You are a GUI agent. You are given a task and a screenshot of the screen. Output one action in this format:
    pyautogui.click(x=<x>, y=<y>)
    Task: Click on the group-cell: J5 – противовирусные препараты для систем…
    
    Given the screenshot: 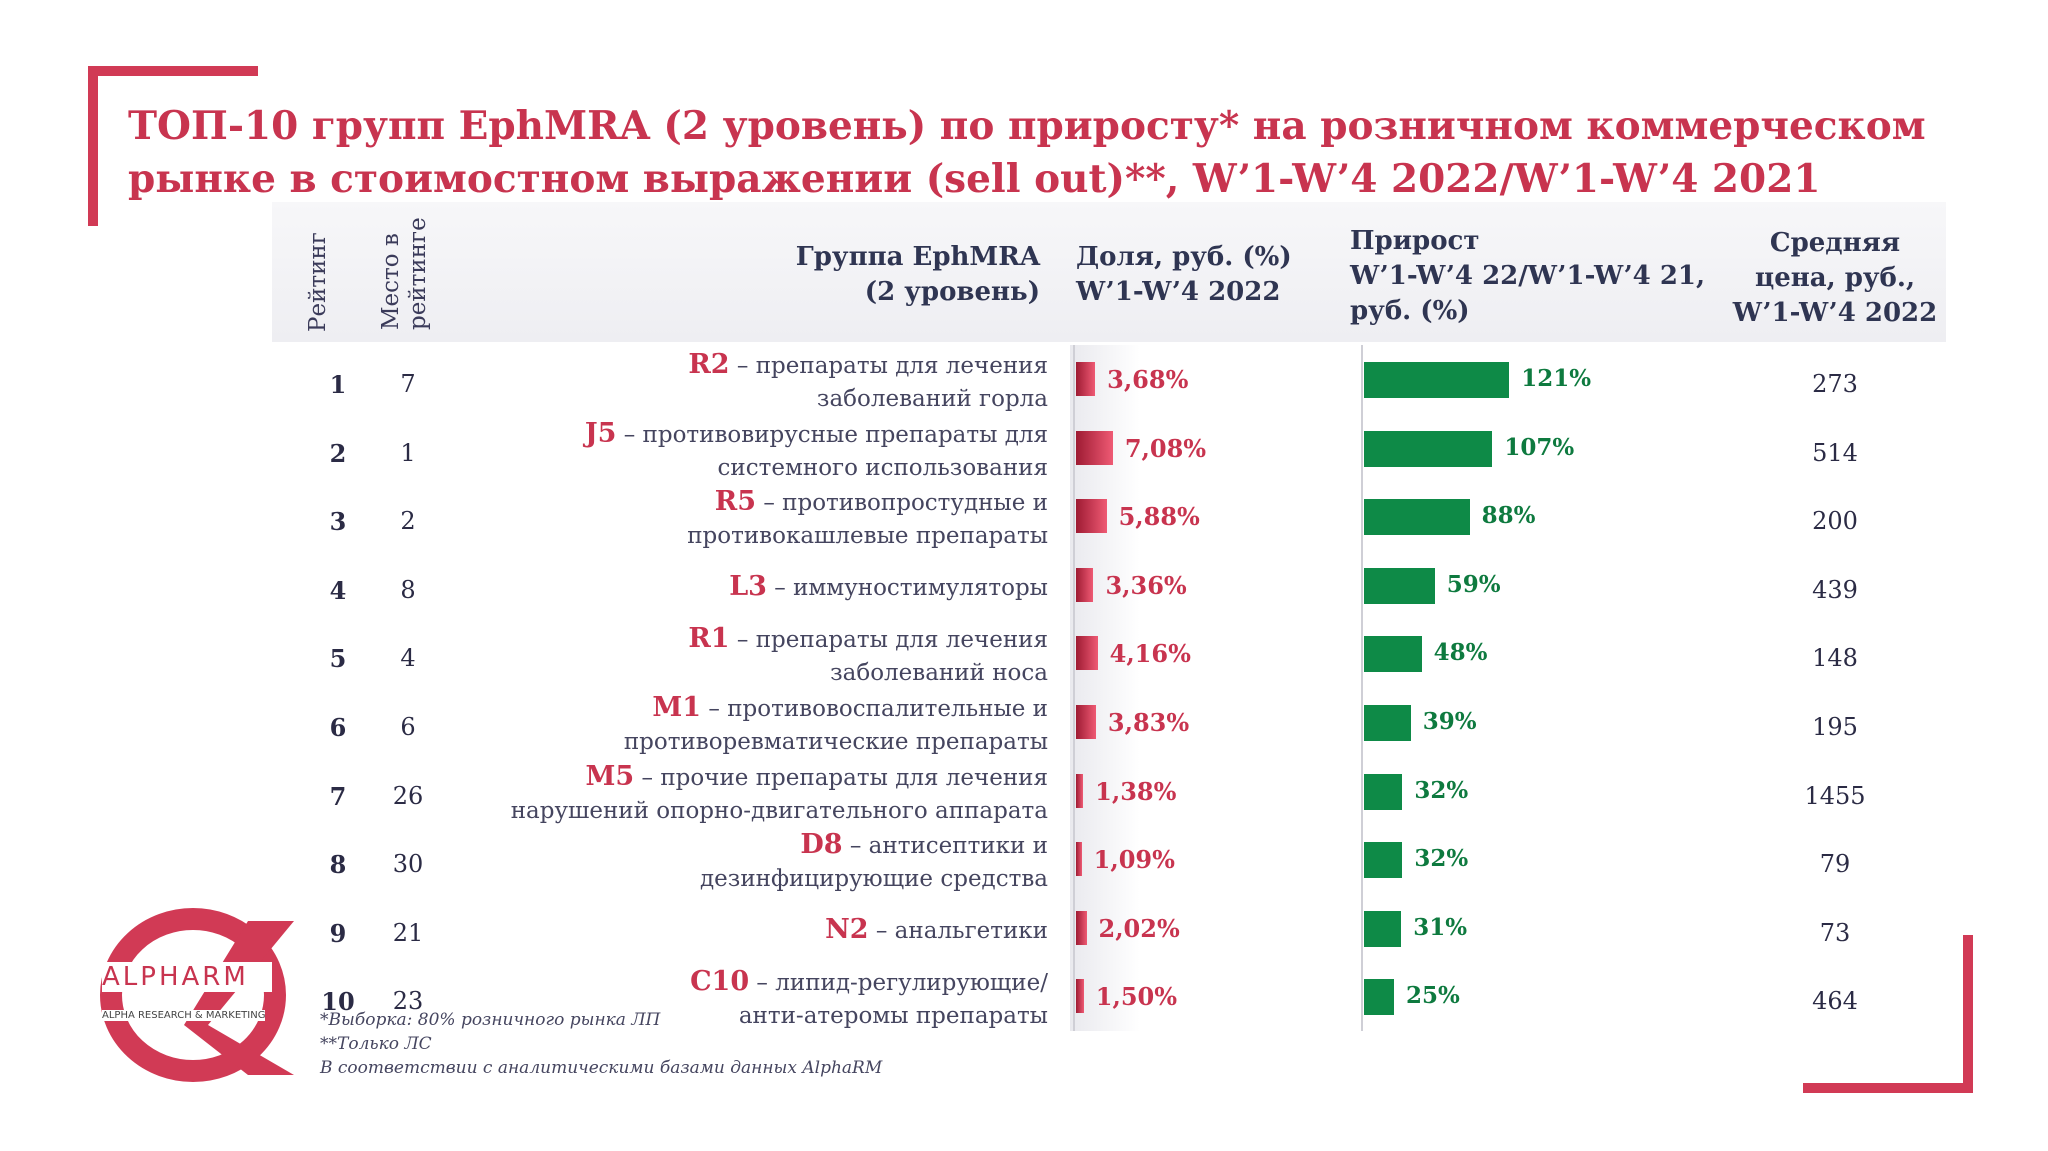 What is the action you would take?
    pyautogui.click(x=738, y=451)
    